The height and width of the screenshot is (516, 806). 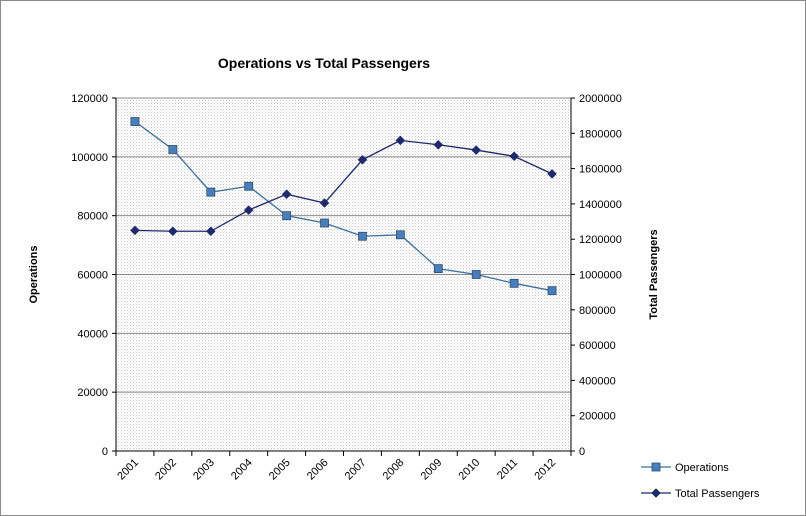 What do you see at coordinates (470, 470) in the screenshot?
I see `x-tick-label: 2010` at bounding box center [470, 470].